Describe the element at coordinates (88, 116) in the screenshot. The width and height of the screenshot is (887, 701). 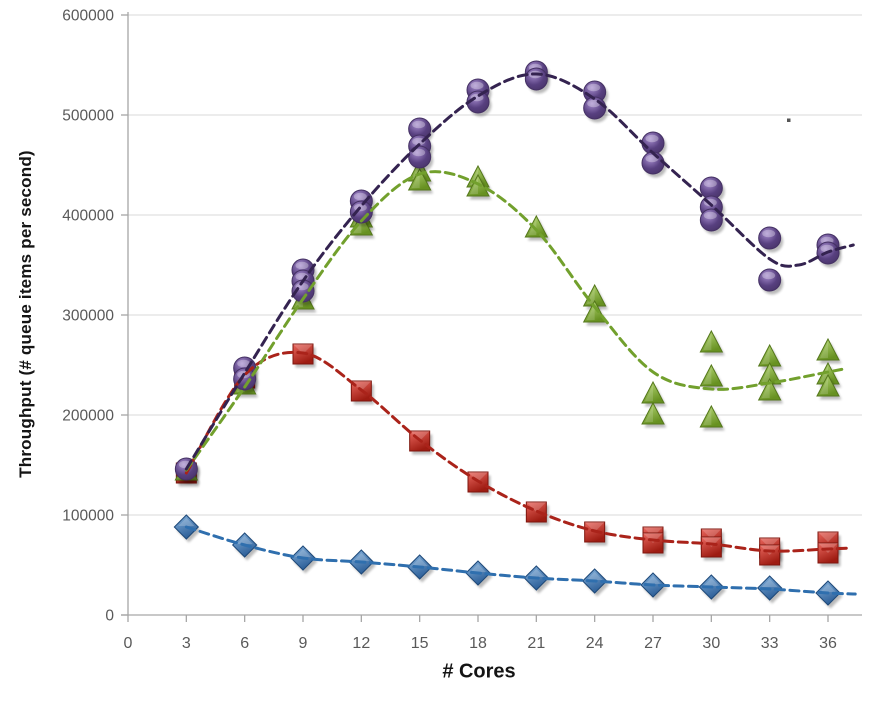
I see `y-tick-label: 500000` at that location.